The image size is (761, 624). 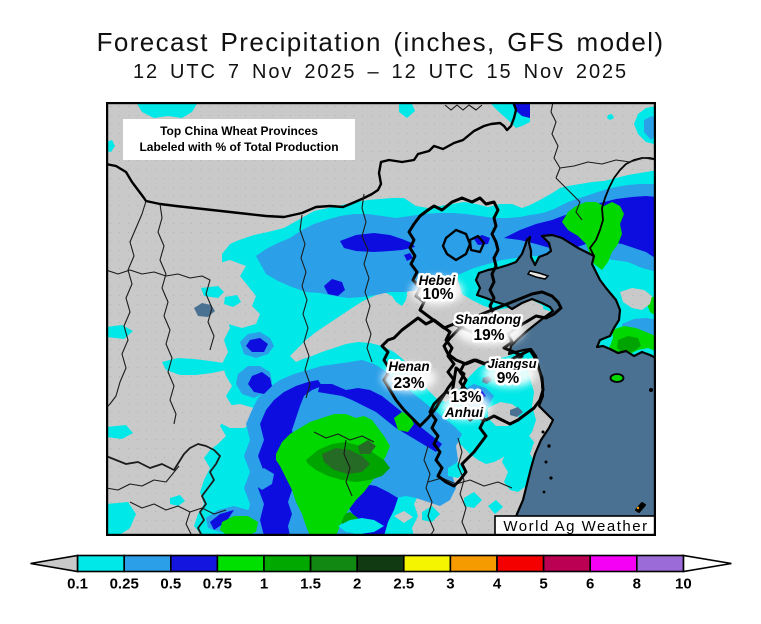 What do you see at coordinates (463, 412) in the screenshot?
I see `svg-text: Anhui` at bounding box center [463, 412].